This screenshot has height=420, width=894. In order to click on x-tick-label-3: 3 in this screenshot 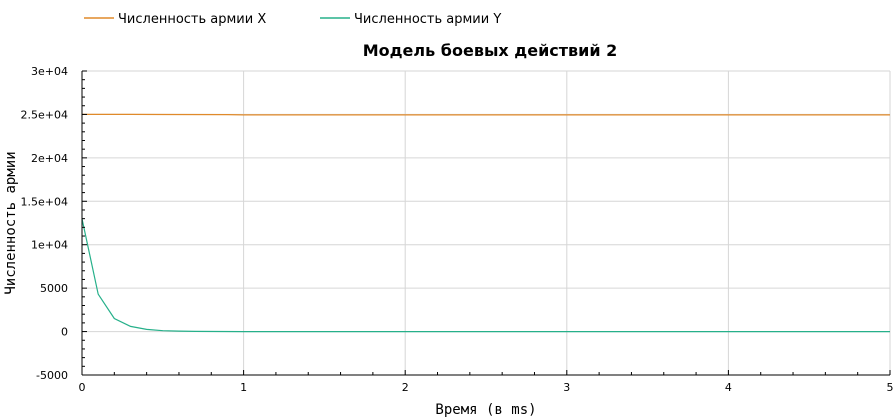, I will do `click(566, 387)`.